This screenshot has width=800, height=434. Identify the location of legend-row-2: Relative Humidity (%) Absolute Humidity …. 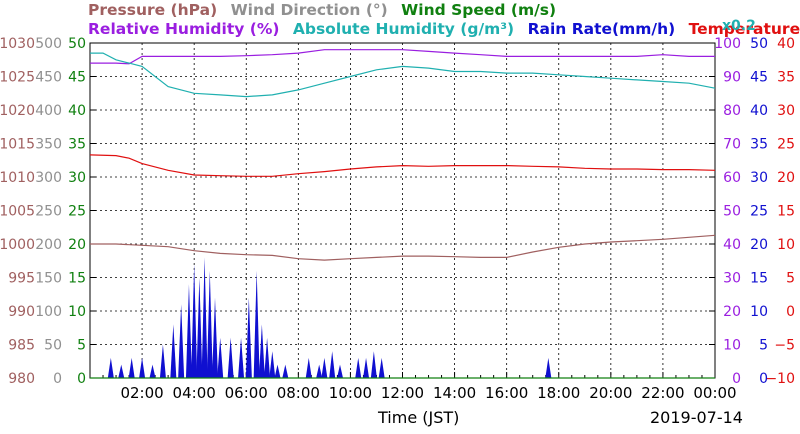
(444, 29).